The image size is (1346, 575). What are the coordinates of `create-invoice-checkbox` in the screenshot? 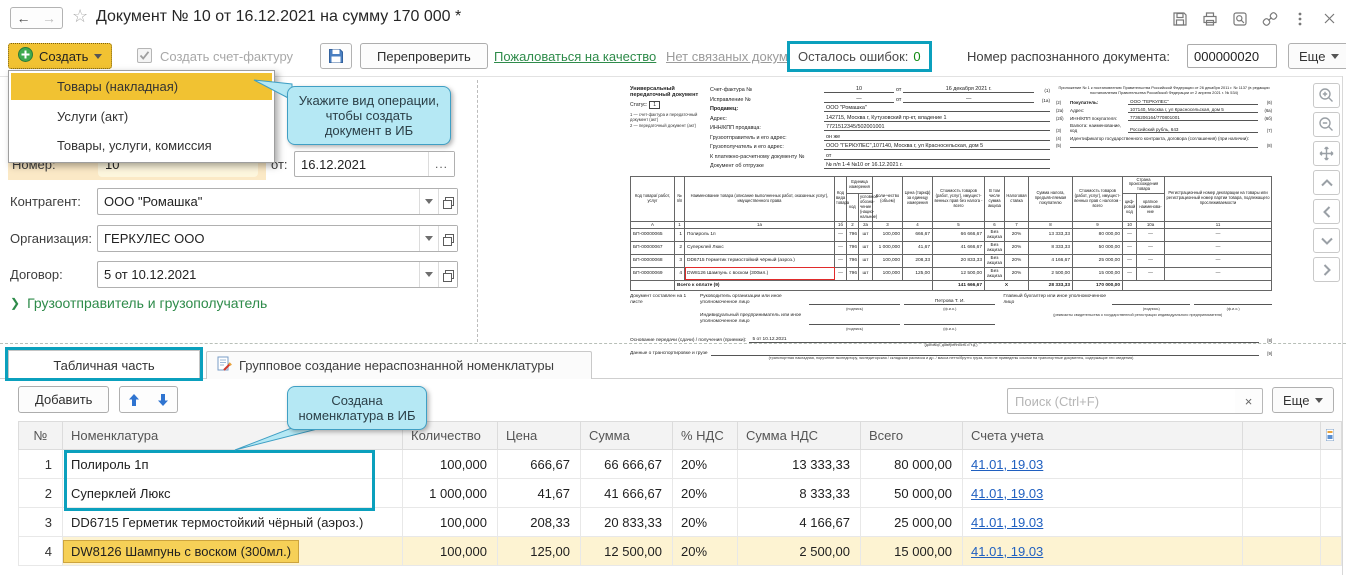 It's located at (144, 55).